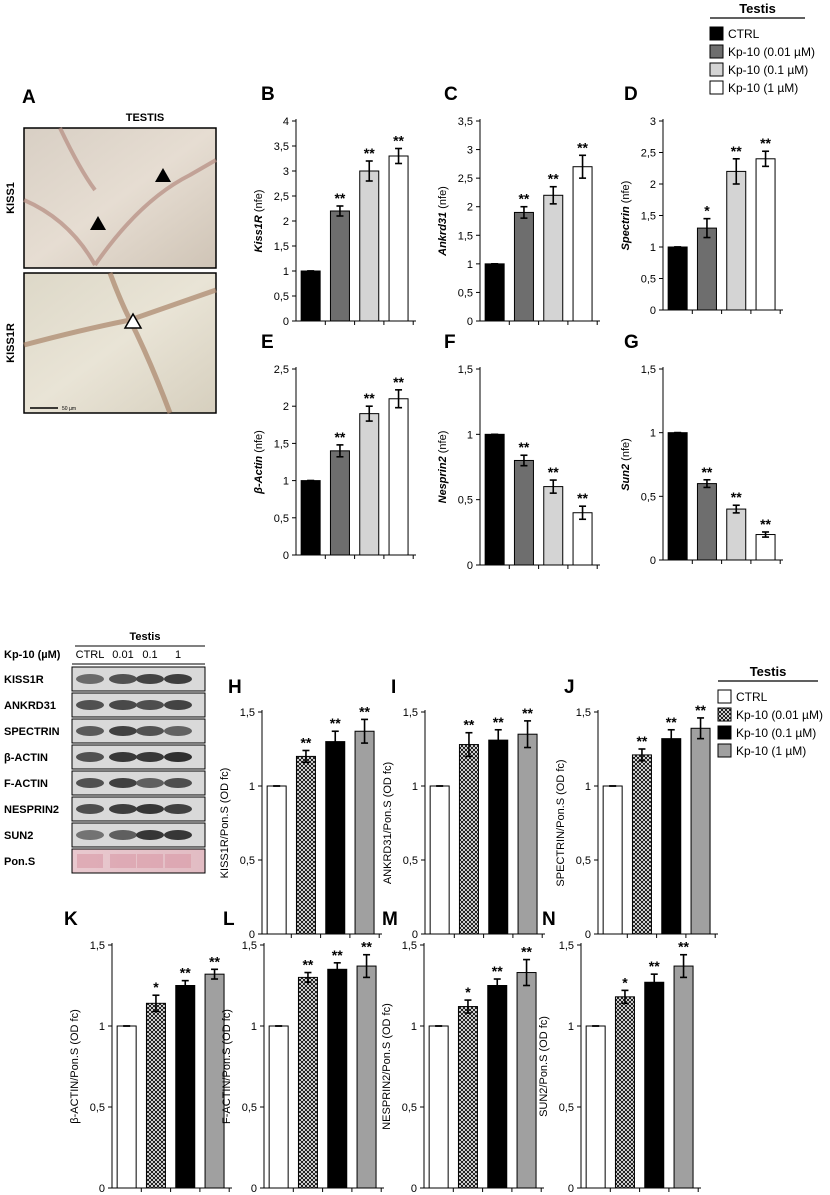  Describe the element at coordinates (11, 198) in the screenshot. I see `histology-row-label-kiss1: KISS1` at that location.